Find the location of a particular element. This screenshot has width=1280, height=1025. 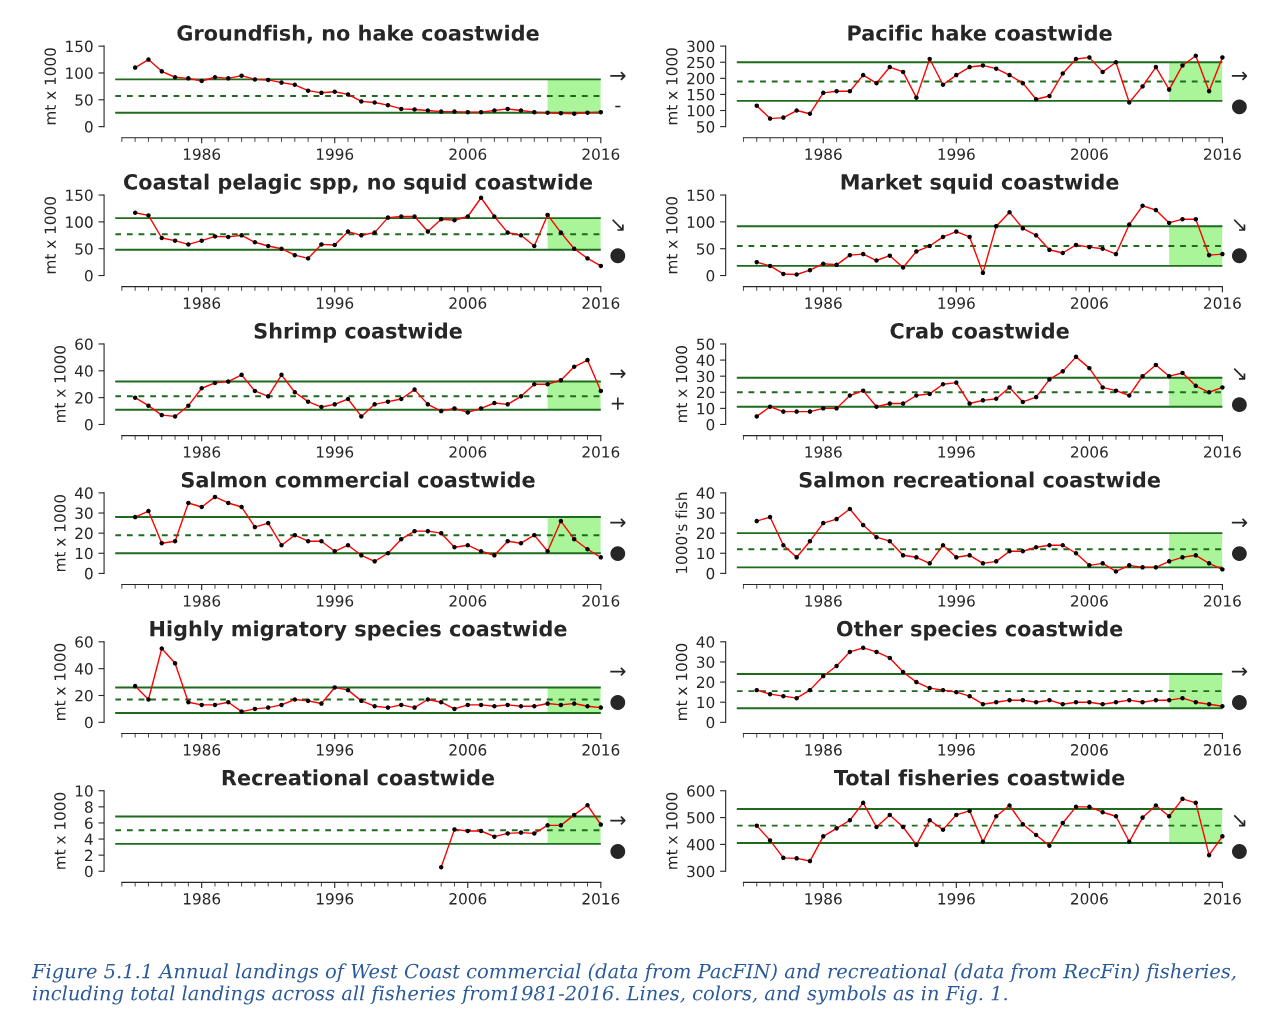

y-tick-label: 6 is located at coordinates (89, 823).